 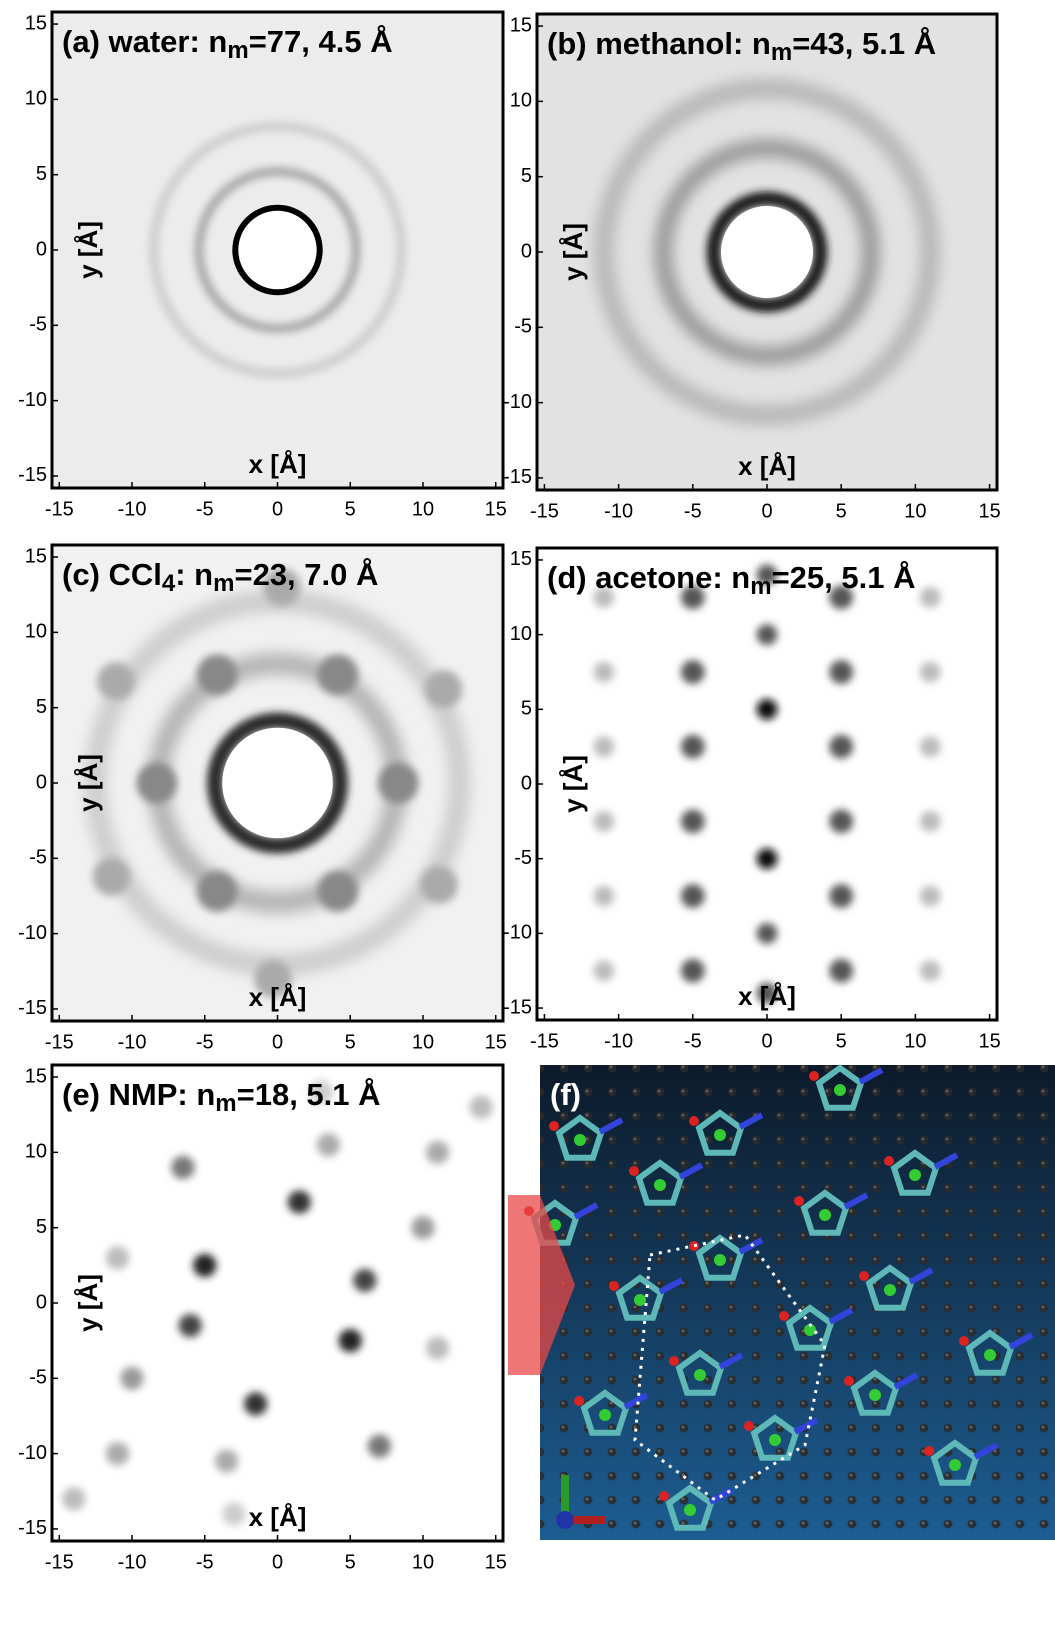 What do you see at coordinates (221, 1096) in the screenshot?
I see `panel-title: (e) NMP: nm=18, 5.1 Å` at bounding box center [221, 1096].